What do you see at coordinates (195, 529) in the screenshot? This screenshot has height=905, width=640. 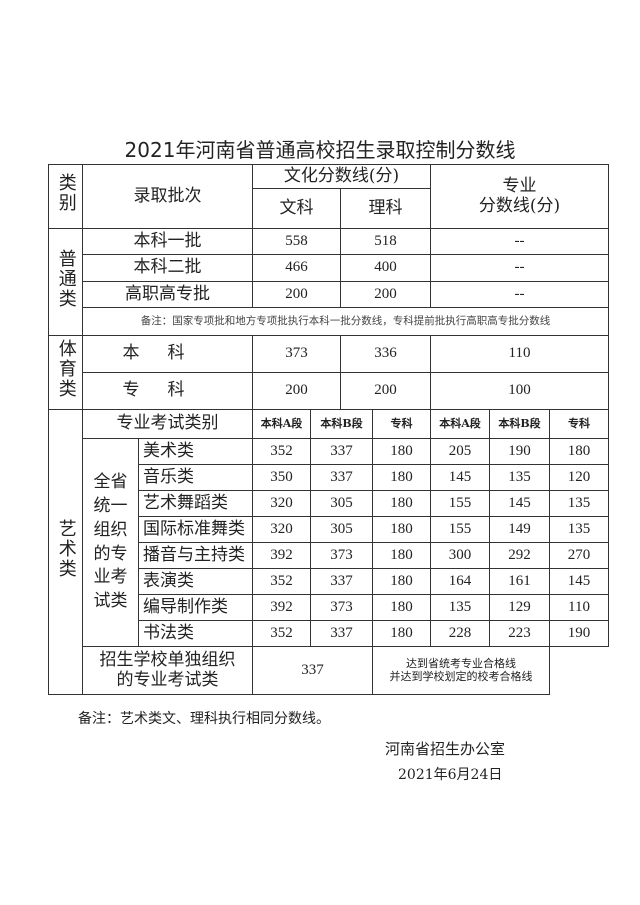 I see `art-category-name: 国际标准舞类` at bounding box center [195, 529].